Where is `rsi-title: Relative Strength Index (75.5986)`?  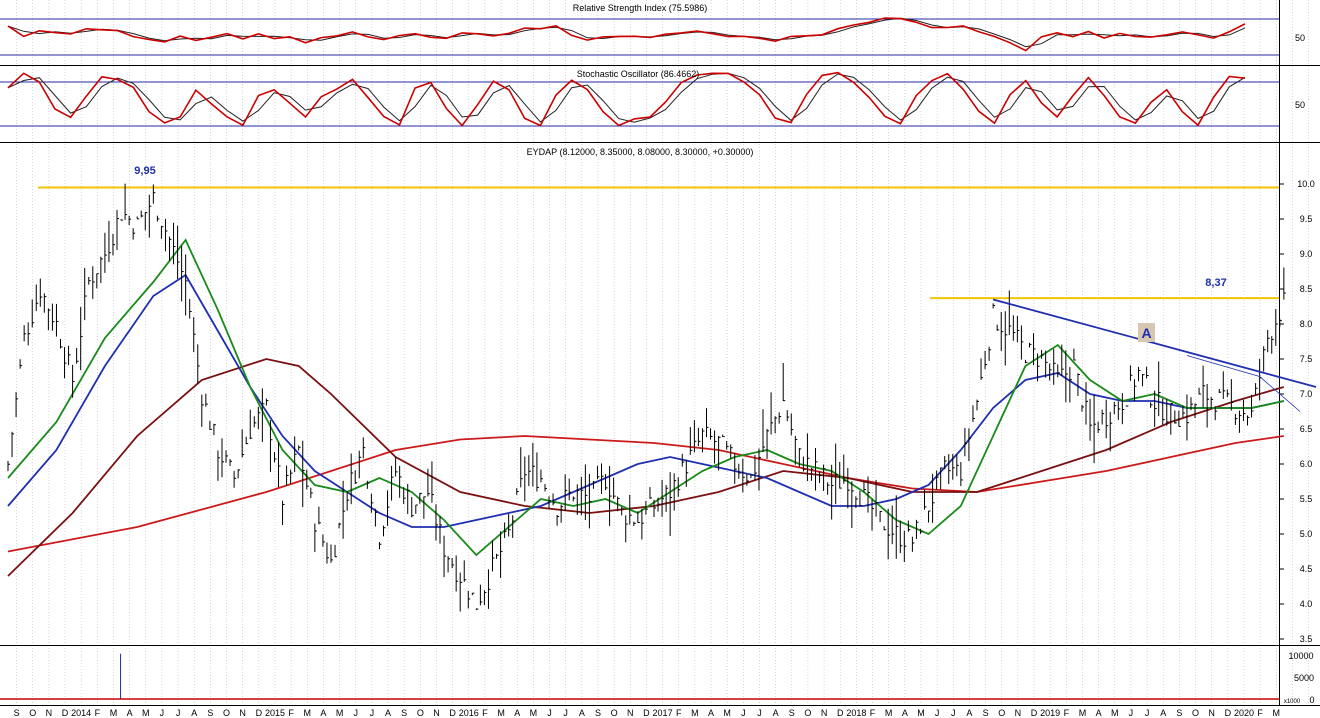 rsi-title: Relative Strength Index (75.5986) is located at coordinates (640, 8).